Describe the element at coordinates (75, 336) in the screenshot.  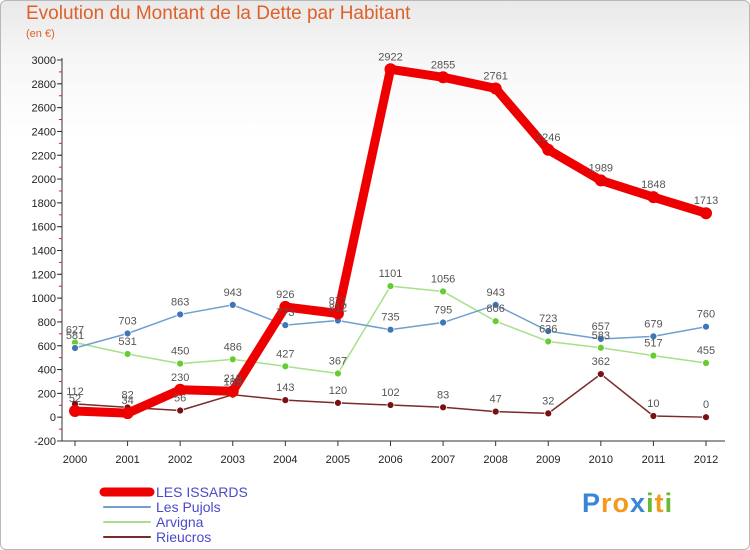
I see `data-label: 581` at that location.